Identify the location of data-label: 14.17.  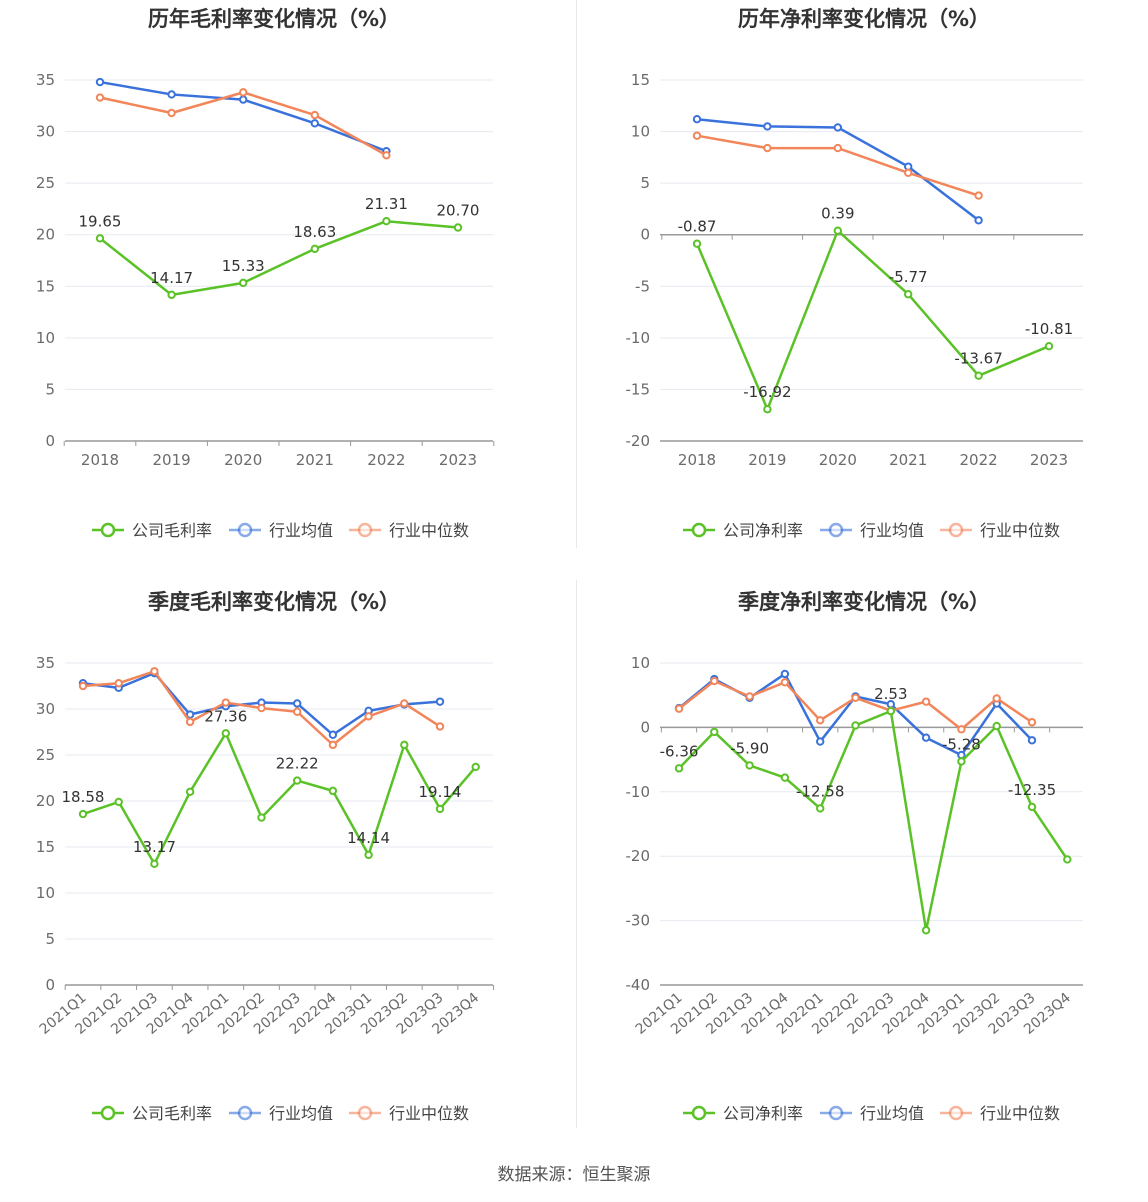
(171, 278).